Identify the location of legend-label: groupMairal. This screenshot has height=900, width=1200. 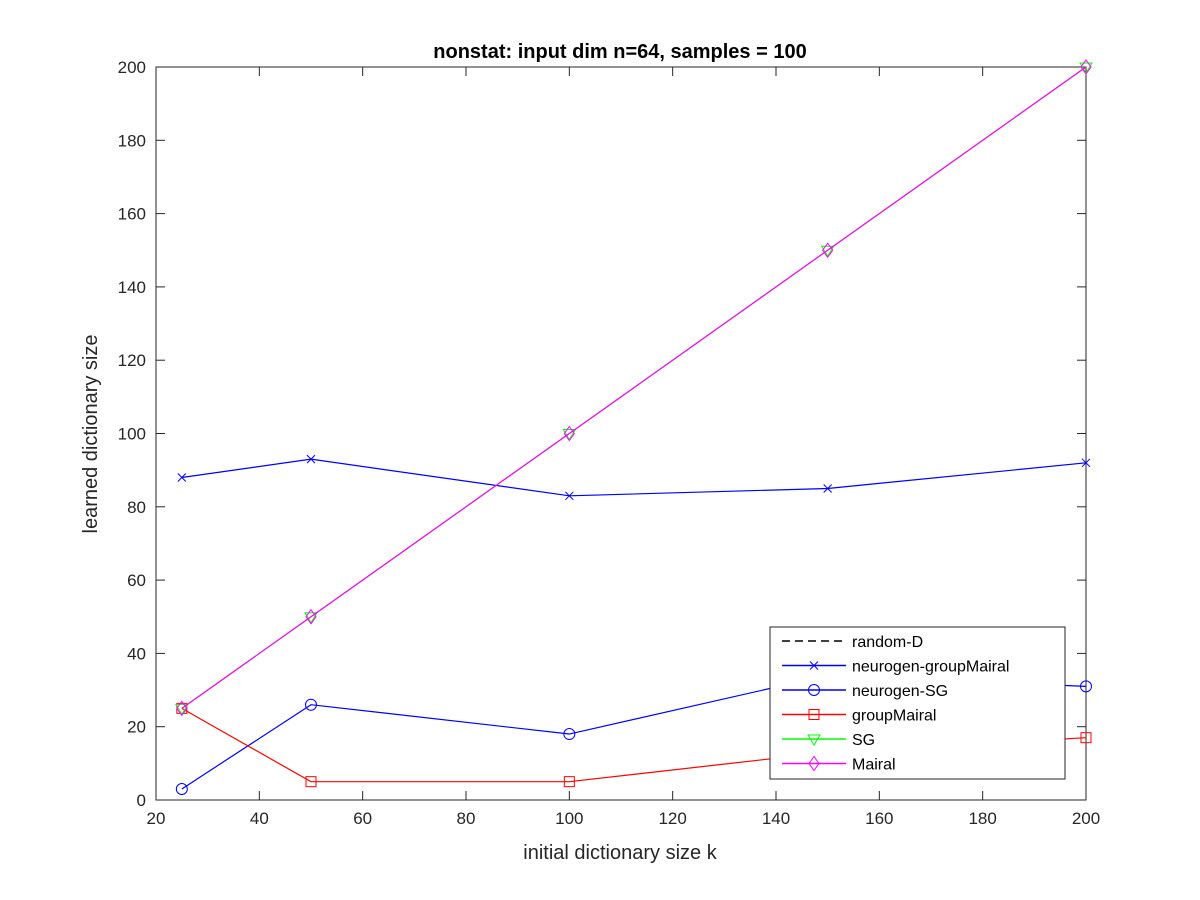
(894, 716).